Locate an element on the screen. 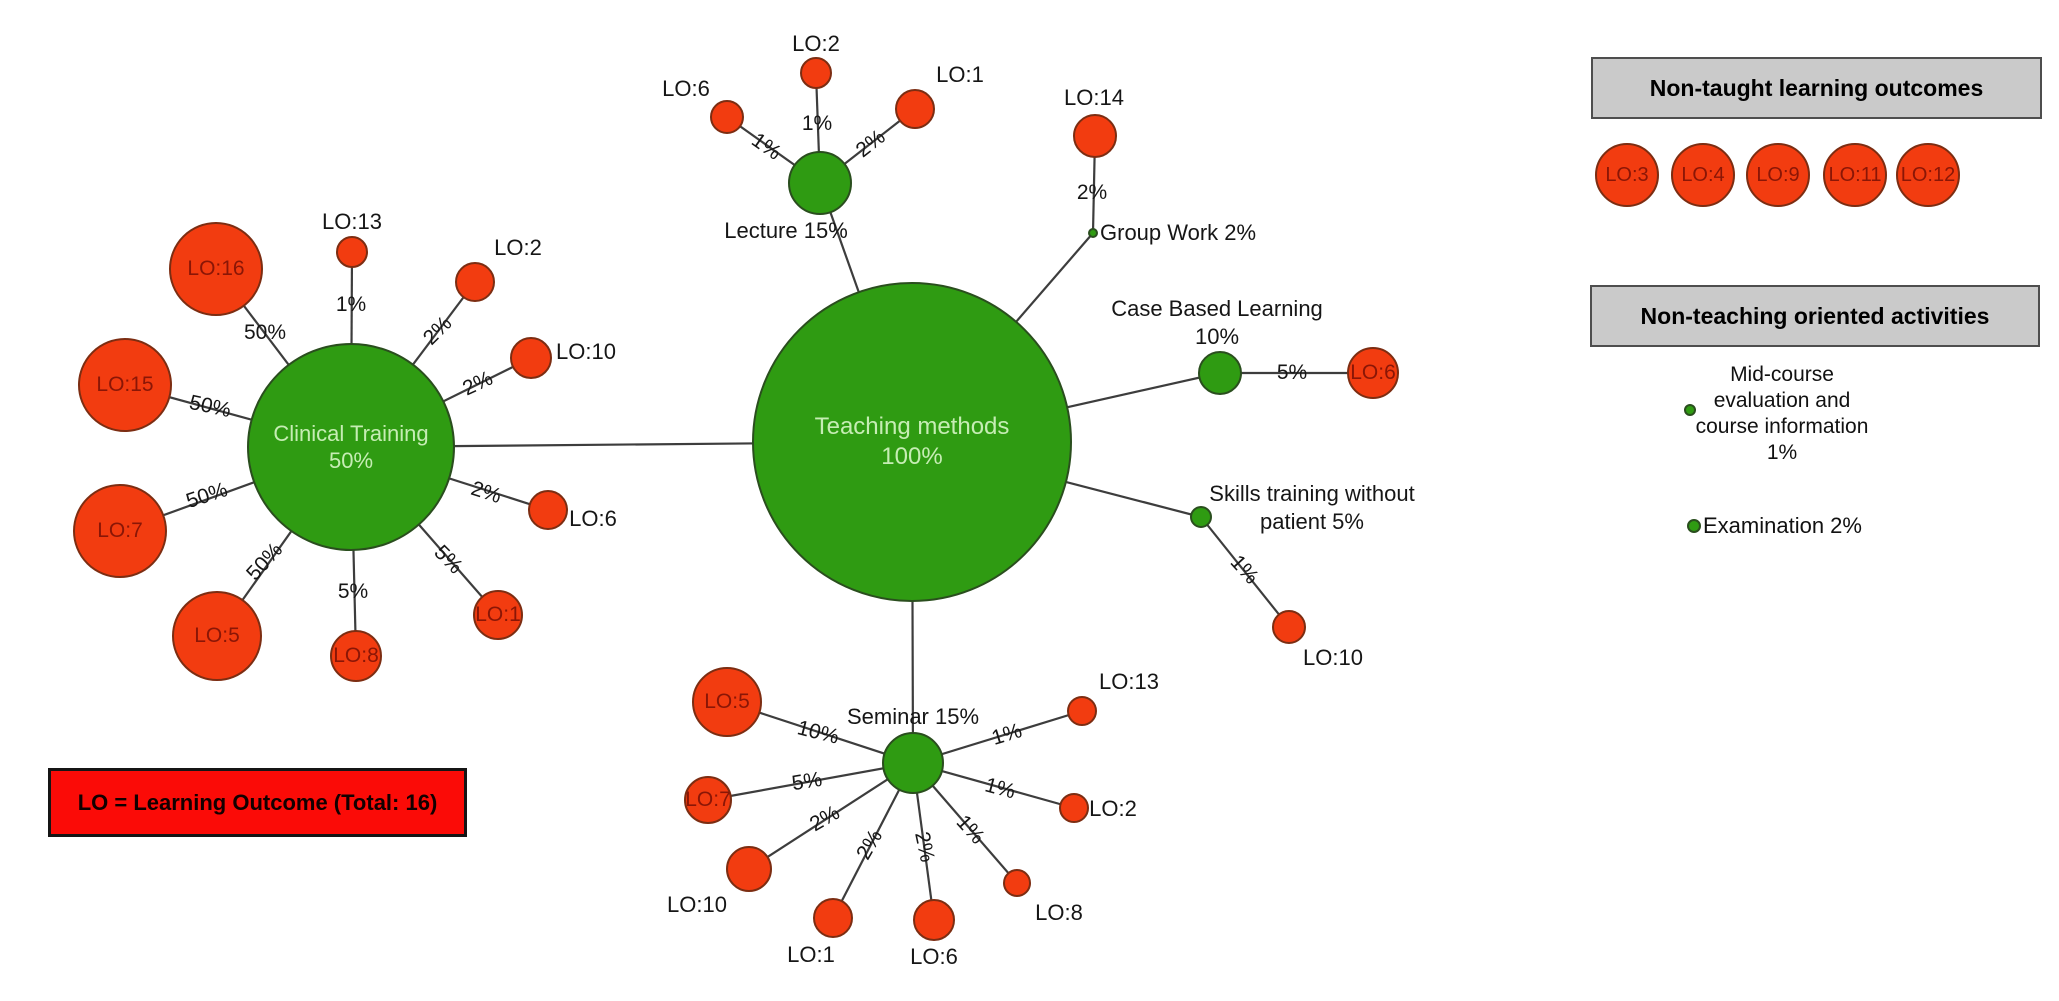 This screenshot has height=1001, width=2059. node-case-based-learning is located at coordinates (1220, 373).